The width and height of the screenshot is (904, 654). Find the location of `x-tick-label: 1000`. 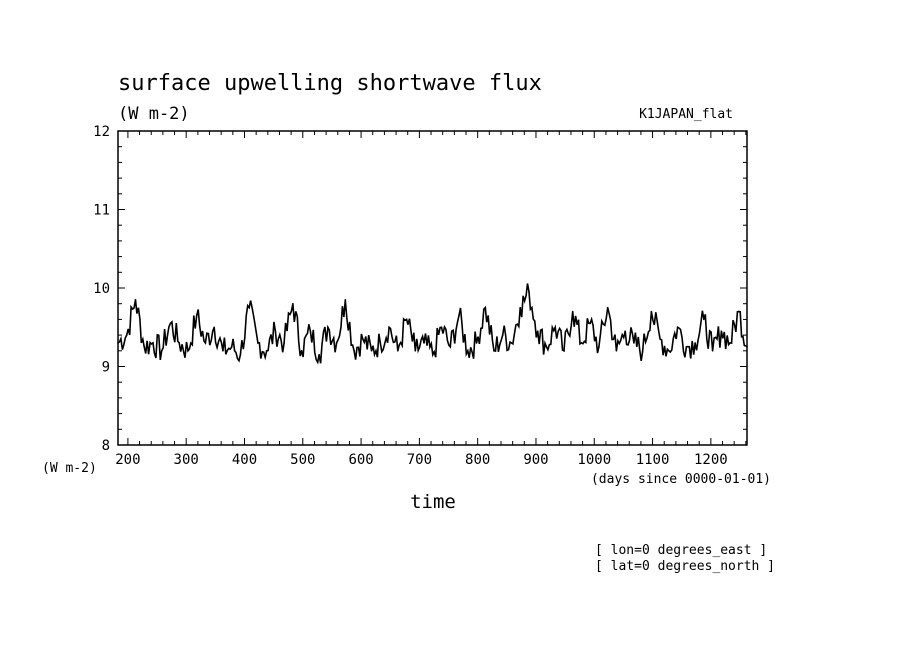

x-tick-label: 1000 is located at coordinates (594, 460).